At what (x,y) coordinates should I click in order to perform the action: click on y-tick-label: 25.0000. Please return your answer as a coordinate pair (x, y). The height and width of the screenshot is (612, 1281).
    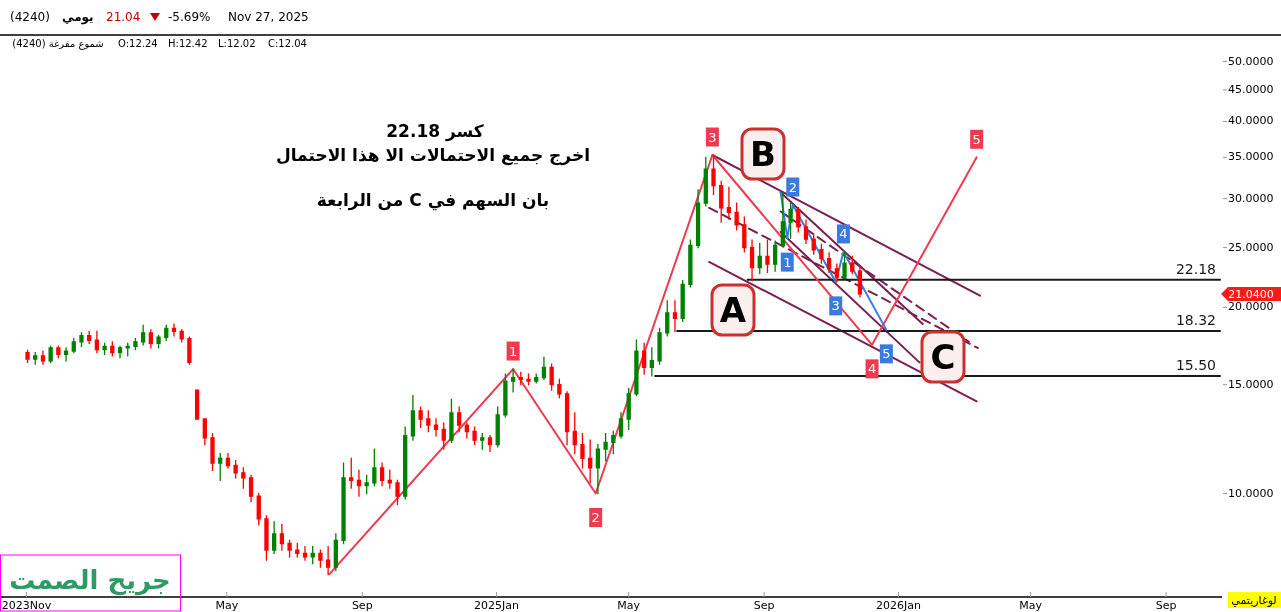
    Looking at the image, I should click on (1251, 247).